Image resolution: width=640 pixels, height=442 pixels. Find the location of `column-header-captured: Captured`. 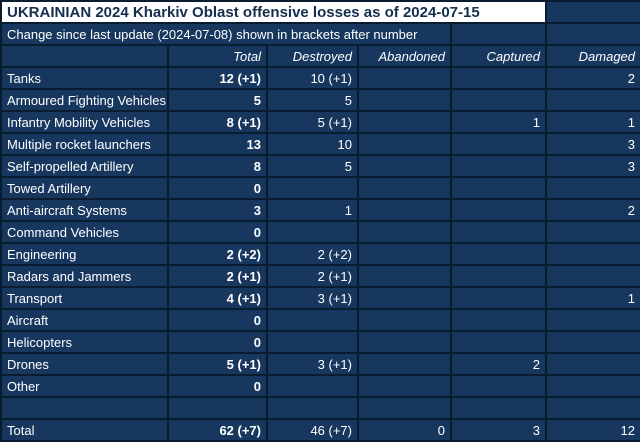

column-header-captured: Captured is located at coordinates (498, 56).